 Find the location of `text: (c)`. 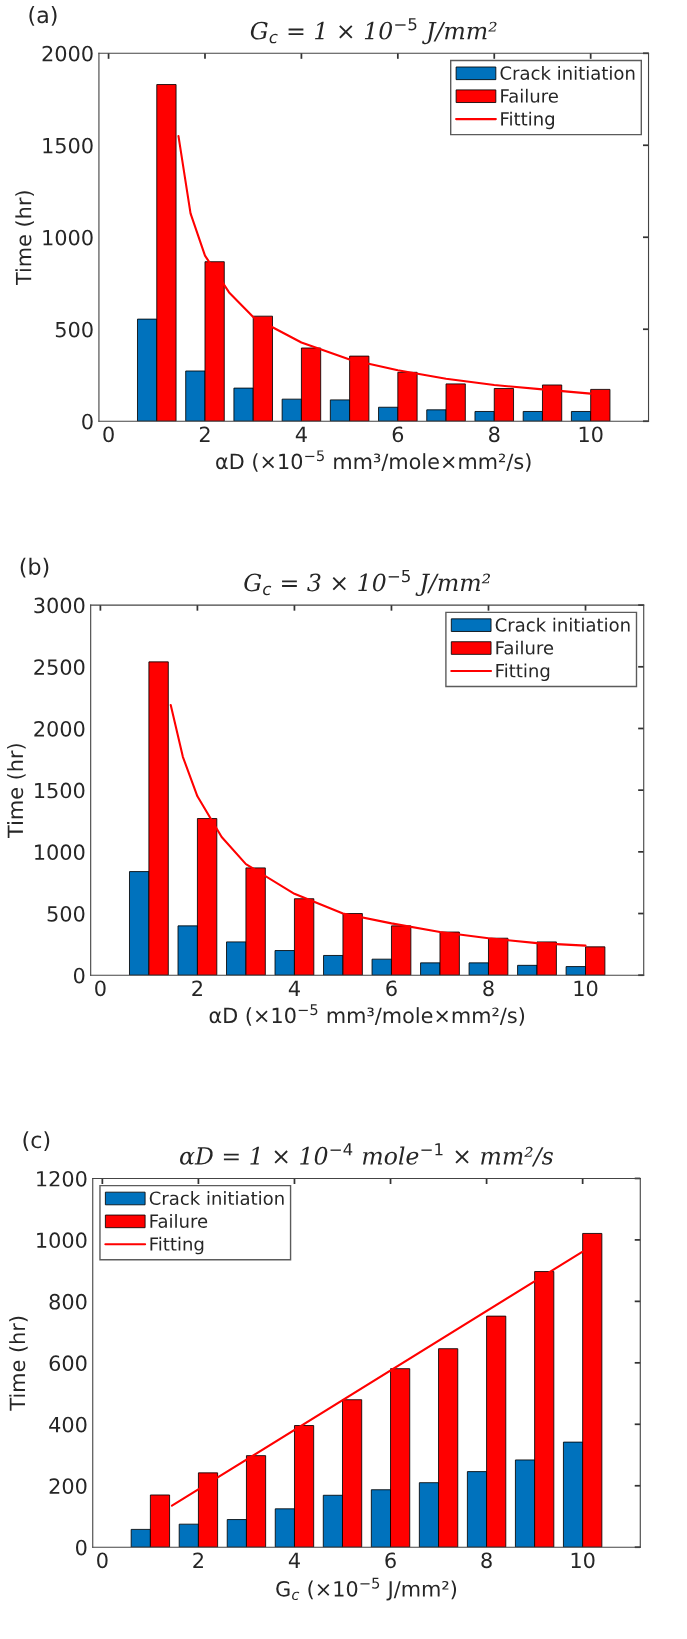

text: (c) is located at coordinates (36, 1141).